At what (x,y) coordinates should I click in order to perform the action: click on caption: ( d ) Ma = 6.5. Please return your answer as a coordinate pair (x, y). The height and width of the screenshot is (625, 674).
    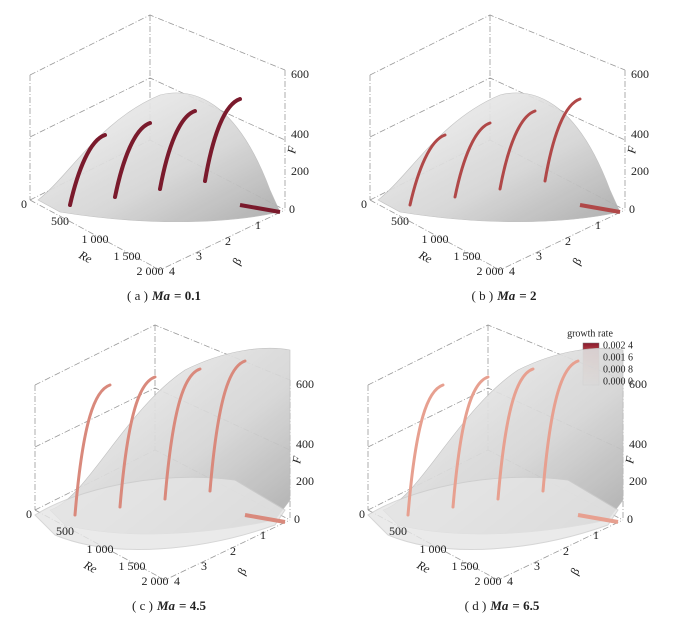
    Looking at the image, I should click on (502, 605).